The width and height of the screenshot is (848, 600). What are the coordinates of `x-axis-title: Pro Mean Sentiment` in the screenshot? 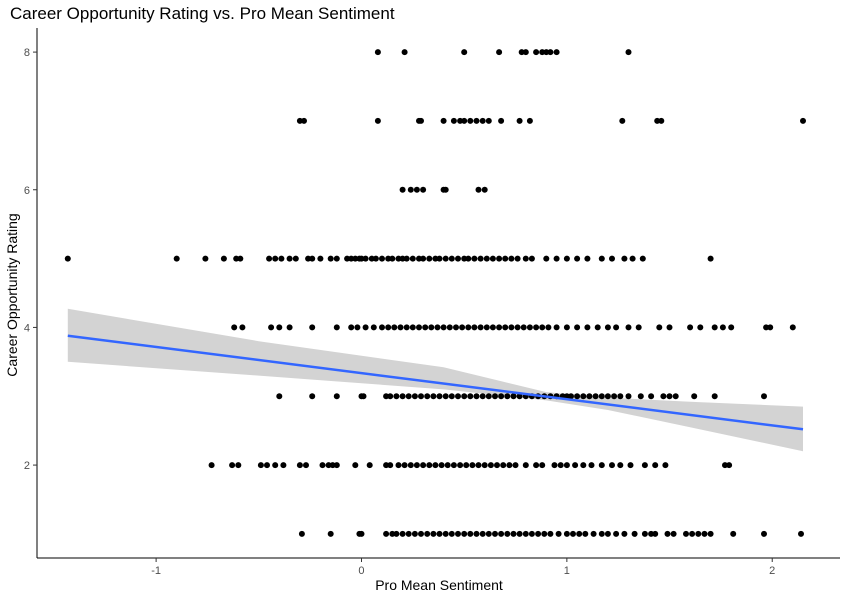 It's located at (439, 585).